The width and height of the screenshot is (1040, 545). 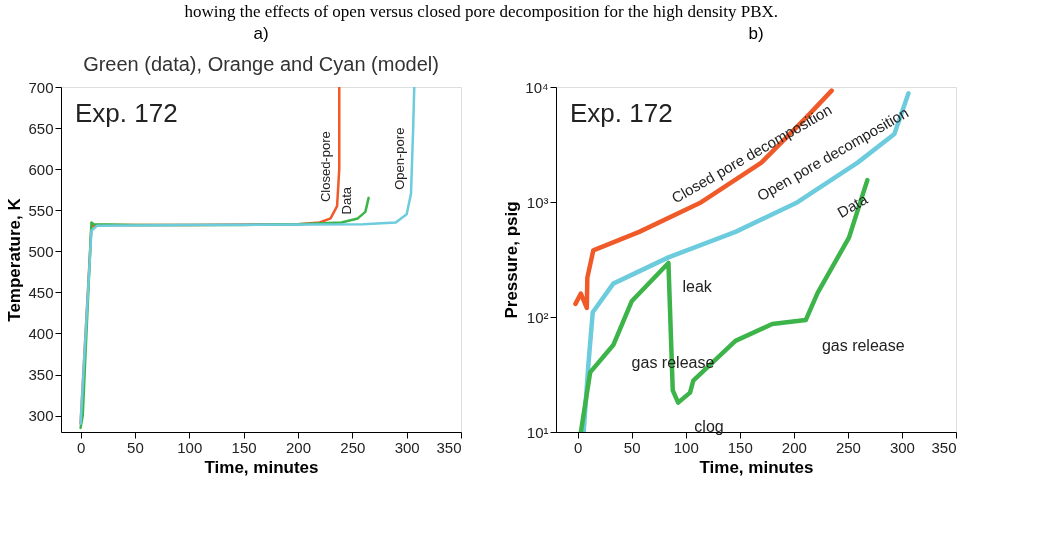 What do you see at coordinates (756, 33) in the screenshot?
I see `chart-title: b)` at bounding box center [756, 33].